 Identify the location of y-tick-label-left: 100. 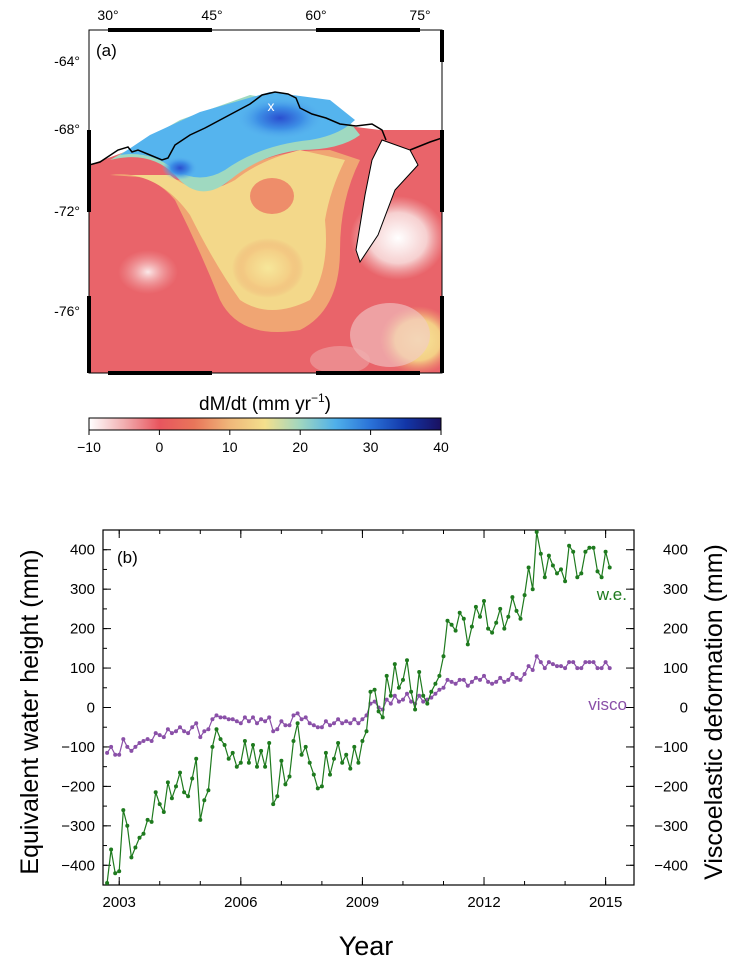
(82, 668).